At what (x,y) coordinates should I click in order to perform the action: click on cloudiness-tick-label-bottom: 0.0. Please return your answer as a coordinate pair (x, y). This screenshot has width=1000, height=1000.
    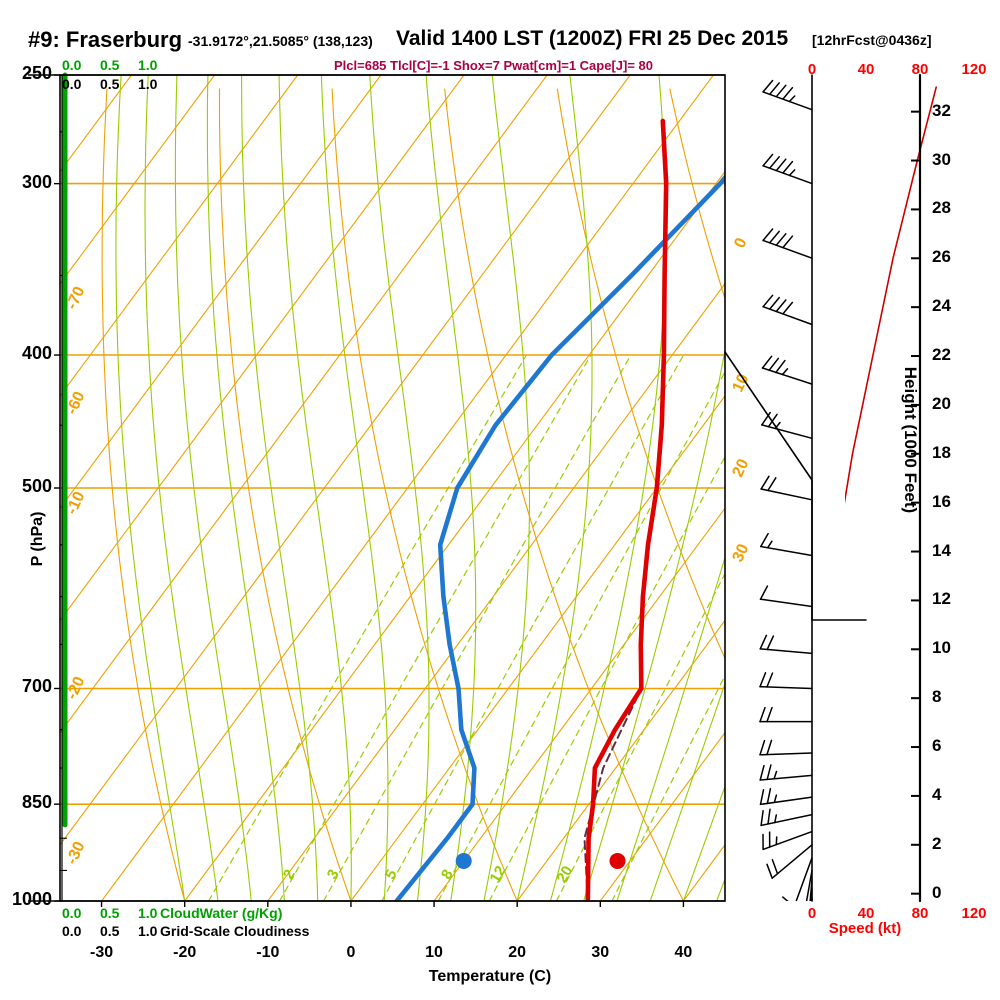
    Looking at the image, I should click on (72, 931).